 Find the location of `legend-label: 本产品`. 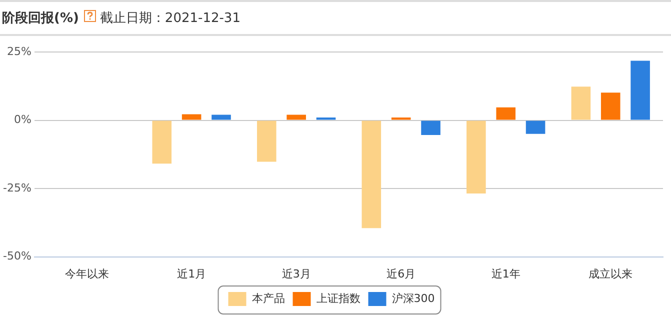

legend-label: 本产品 is located at coordinates (268, 298).